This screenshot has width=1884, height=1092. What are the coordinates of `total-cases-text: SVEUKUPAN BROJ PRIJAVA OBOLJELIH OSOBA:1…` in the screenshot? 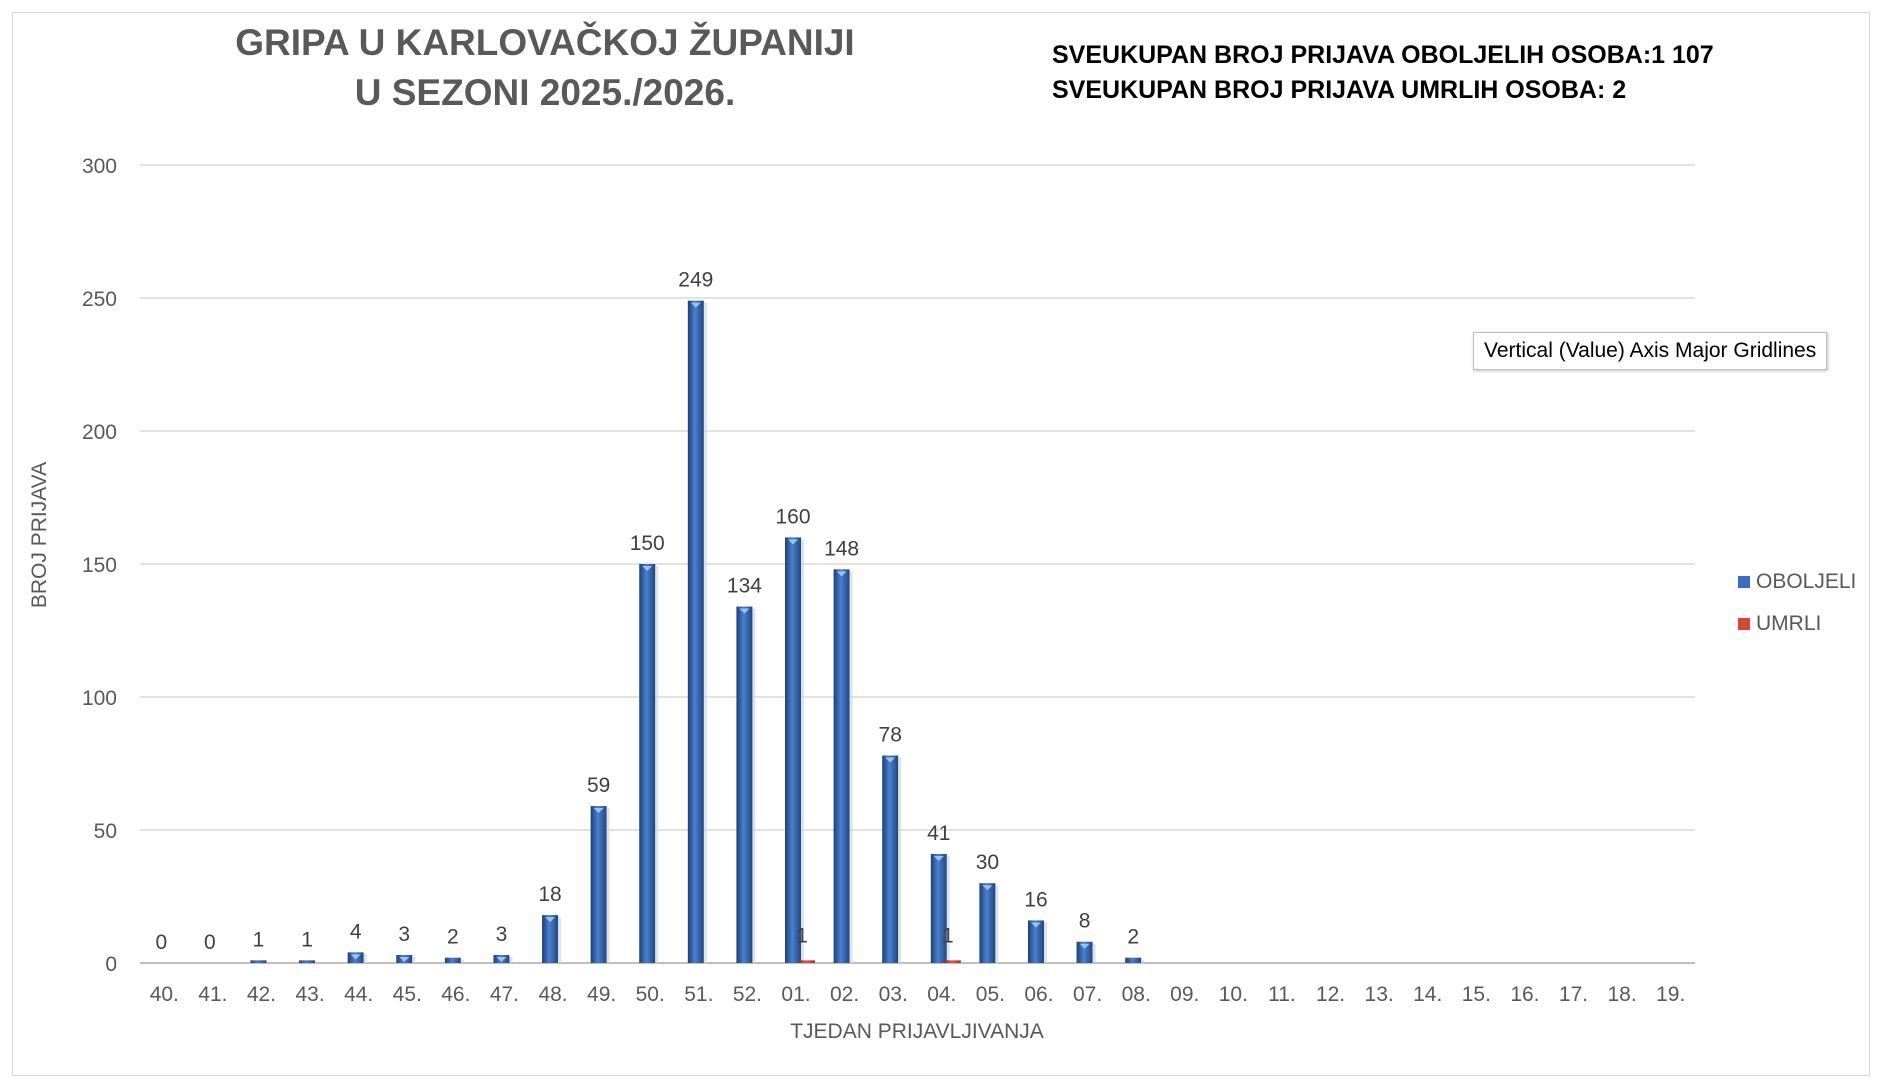 It's located at (1383, 55).